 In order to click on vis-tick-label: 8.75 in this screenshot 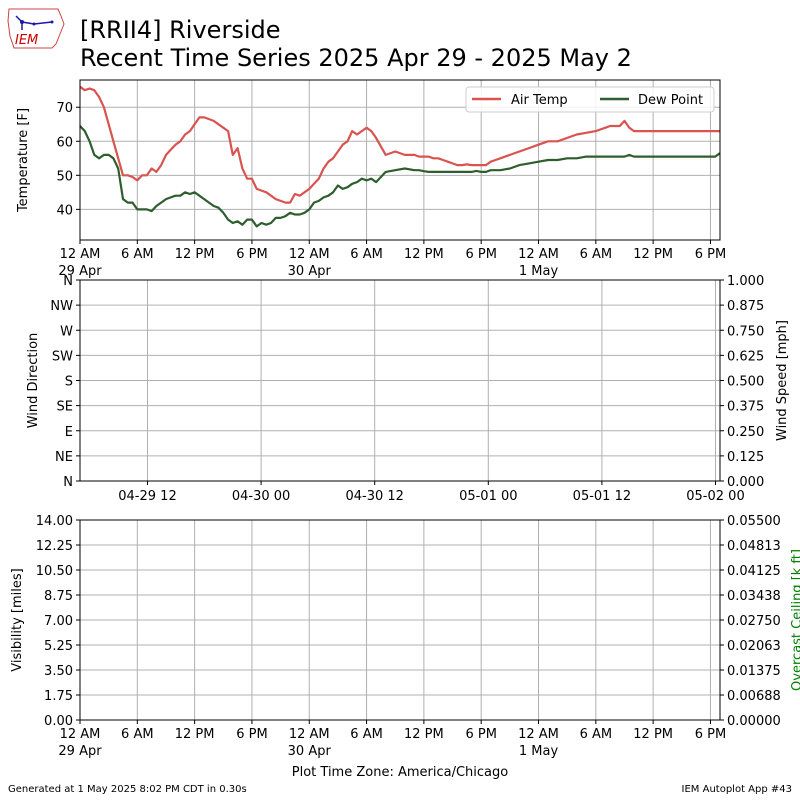, I will do `click(58, 596)`.